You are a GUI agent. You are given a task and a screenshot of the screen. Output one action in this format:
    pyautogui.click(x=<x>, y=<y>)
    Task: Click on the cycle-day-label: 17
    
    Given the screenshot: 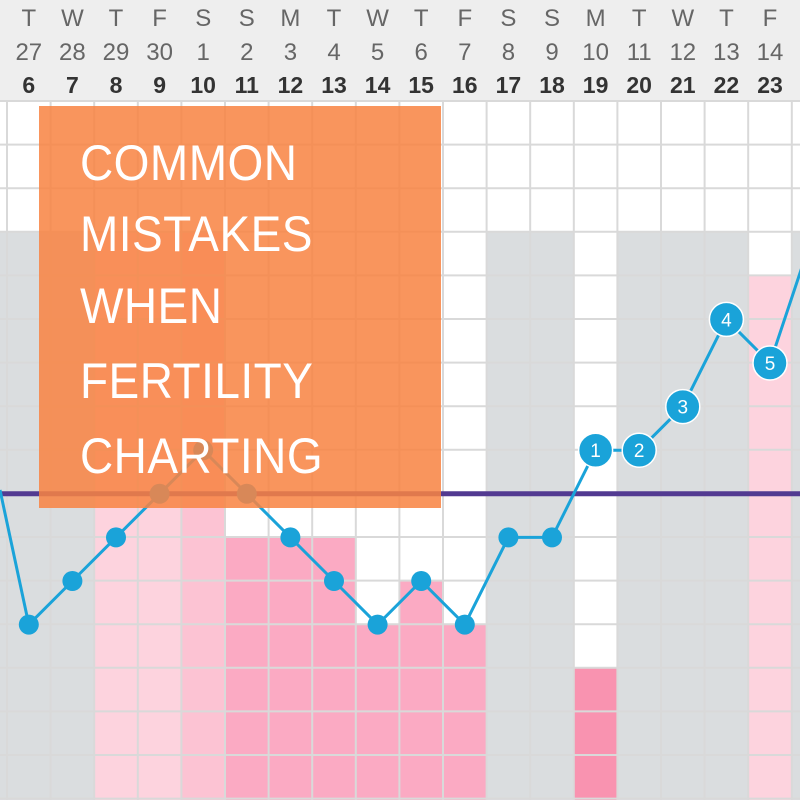 What is the action you would take?
    pyautogui.click(x=509, y=85)
    